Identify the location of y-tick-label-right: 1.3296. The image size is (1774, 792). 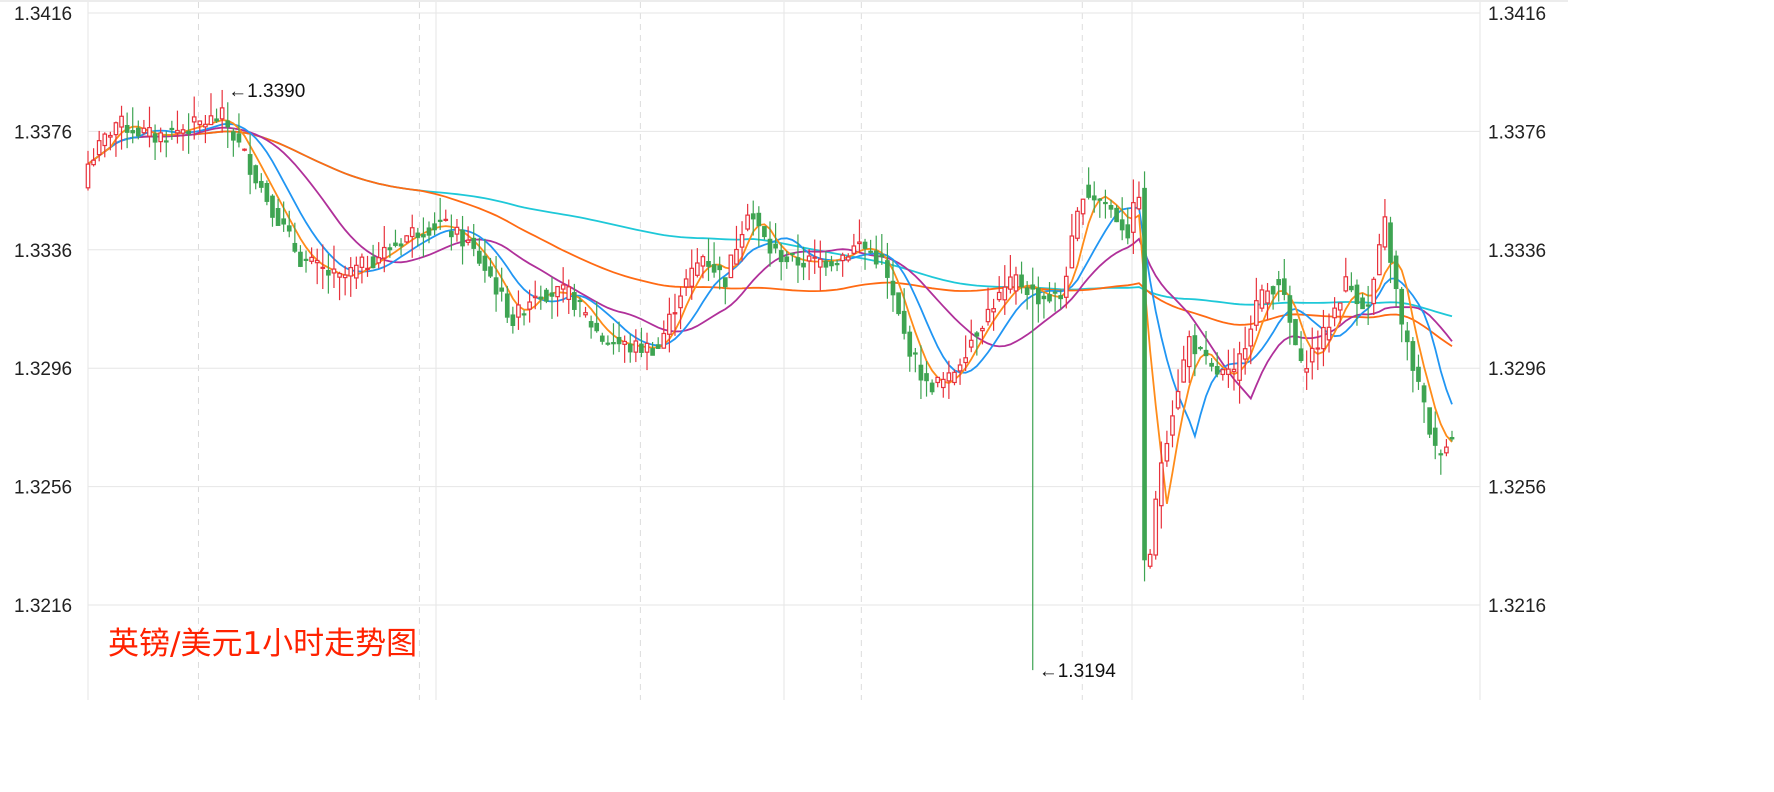
(1517, 369).